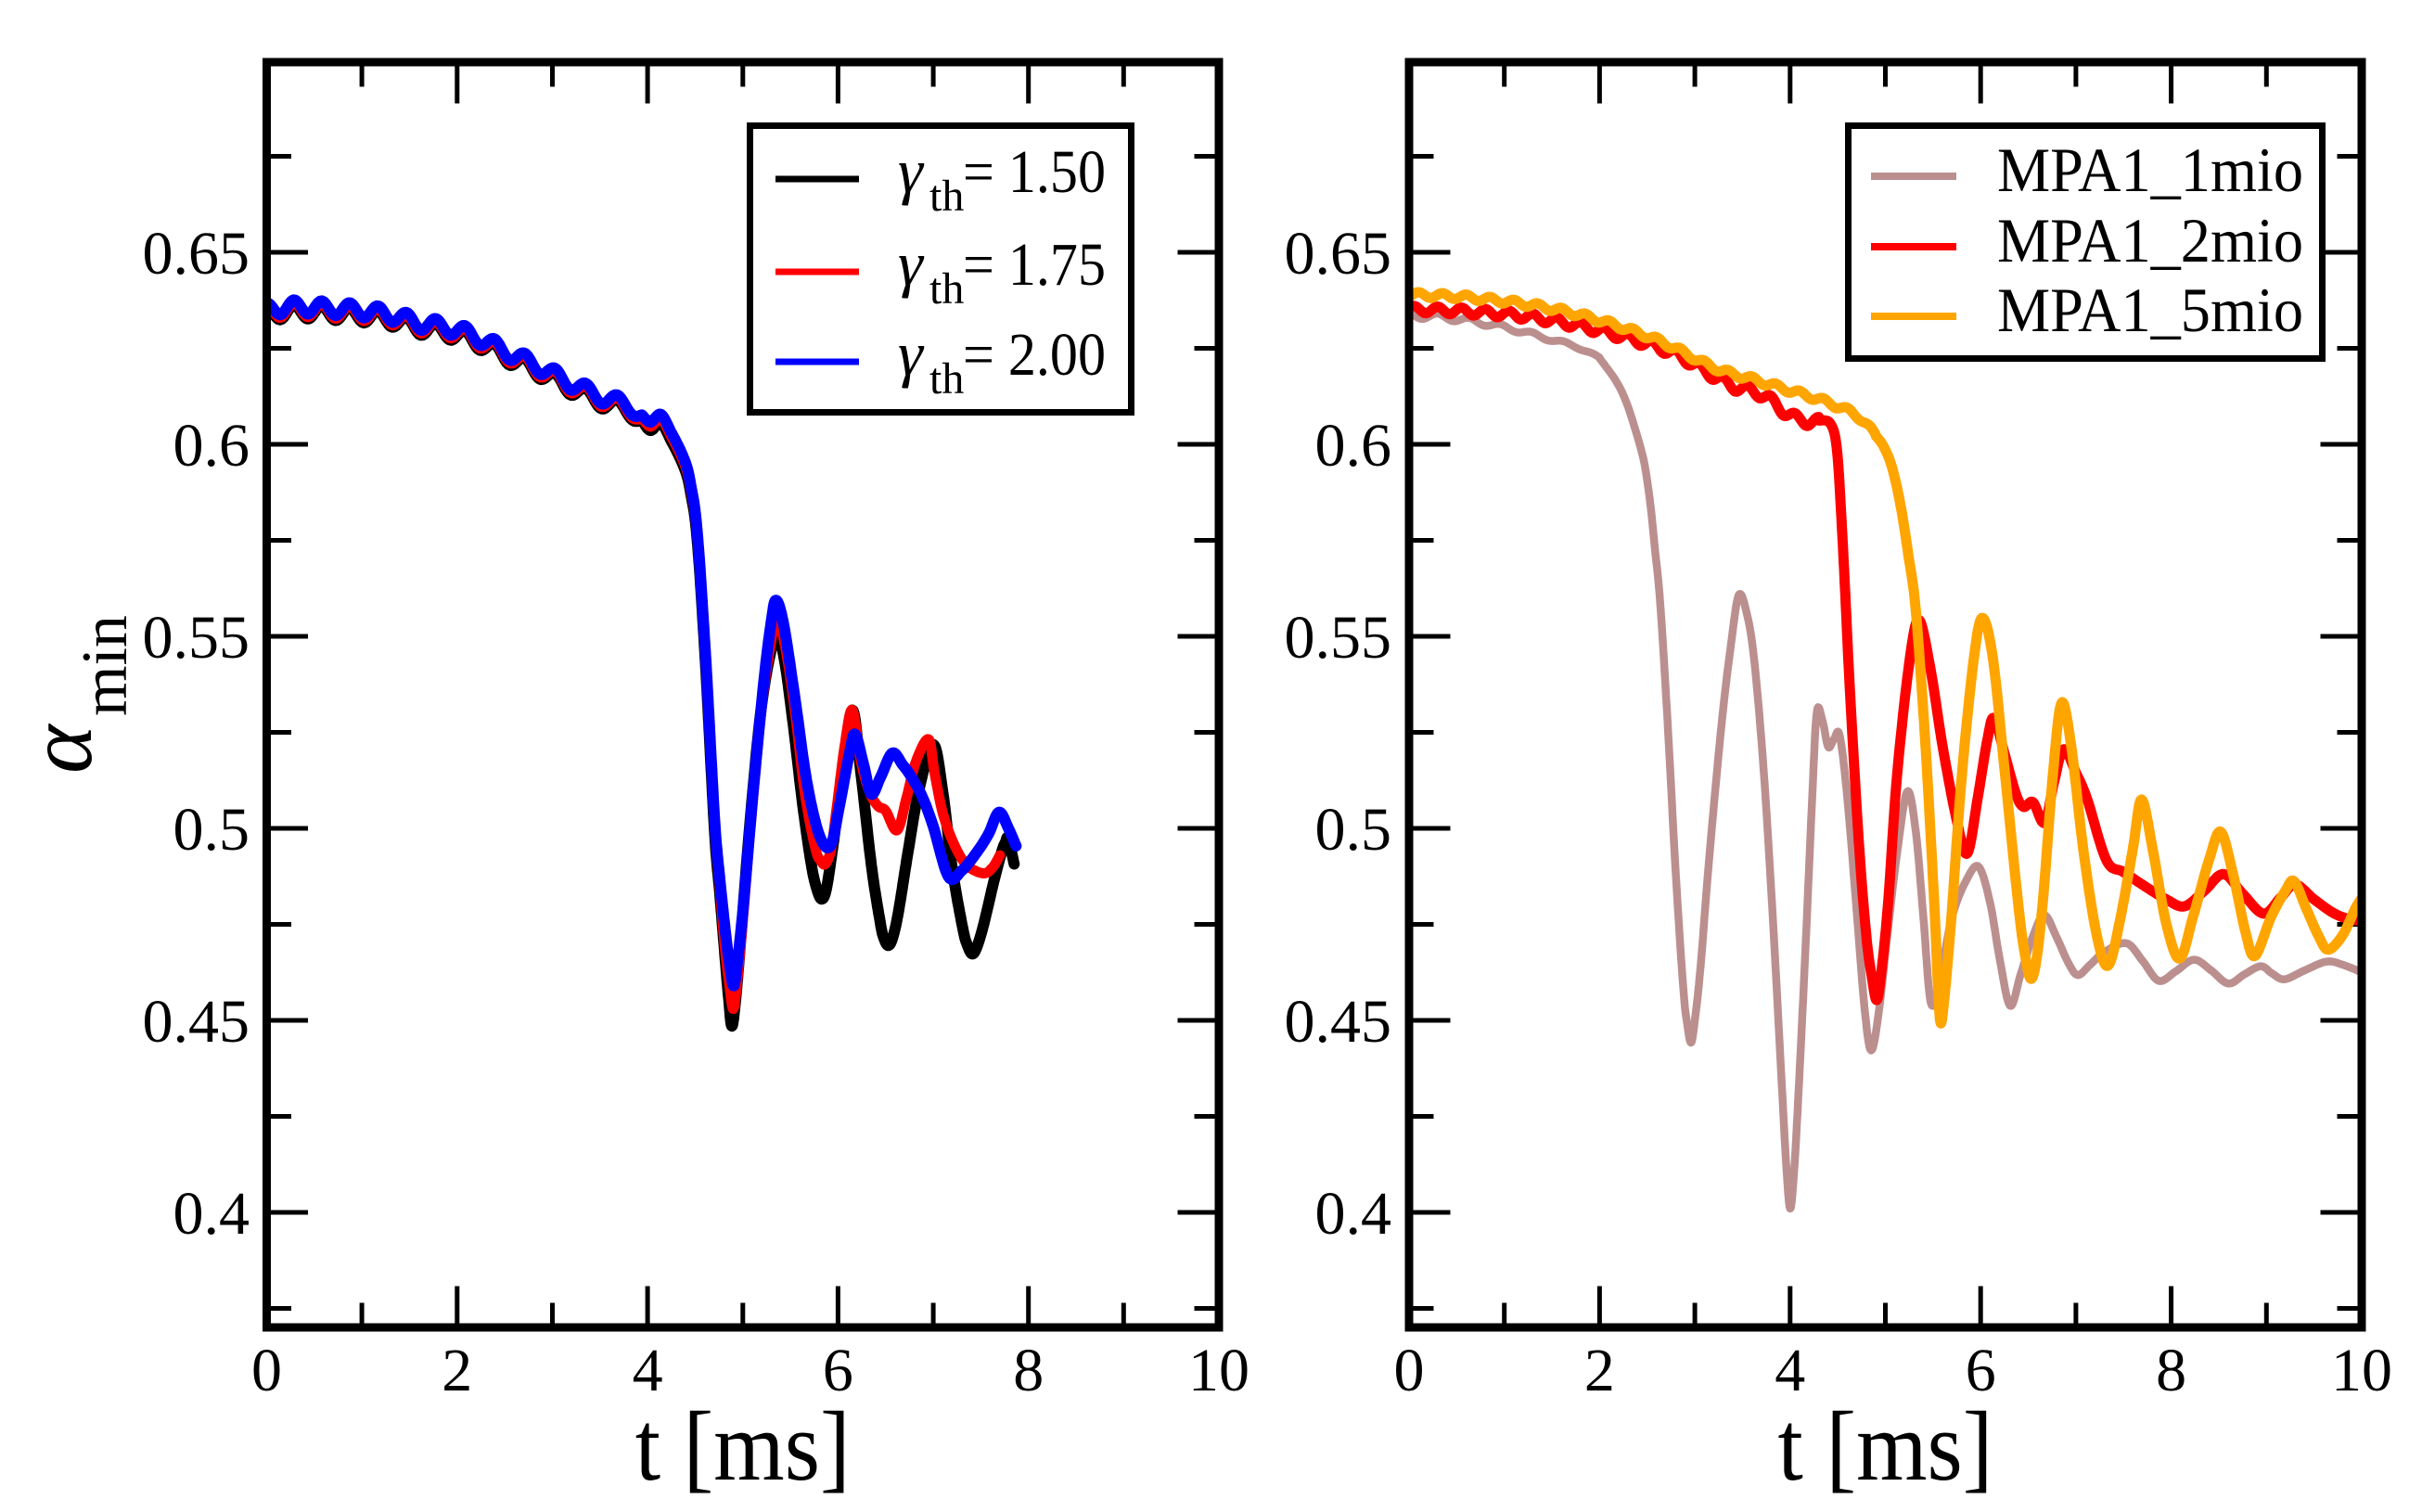 This screenshot has height=1512, width=2422. What do you see at coordinates (105, 666) in the screenshot?
I see `svg-text: min` at bounding box center [105, 666].